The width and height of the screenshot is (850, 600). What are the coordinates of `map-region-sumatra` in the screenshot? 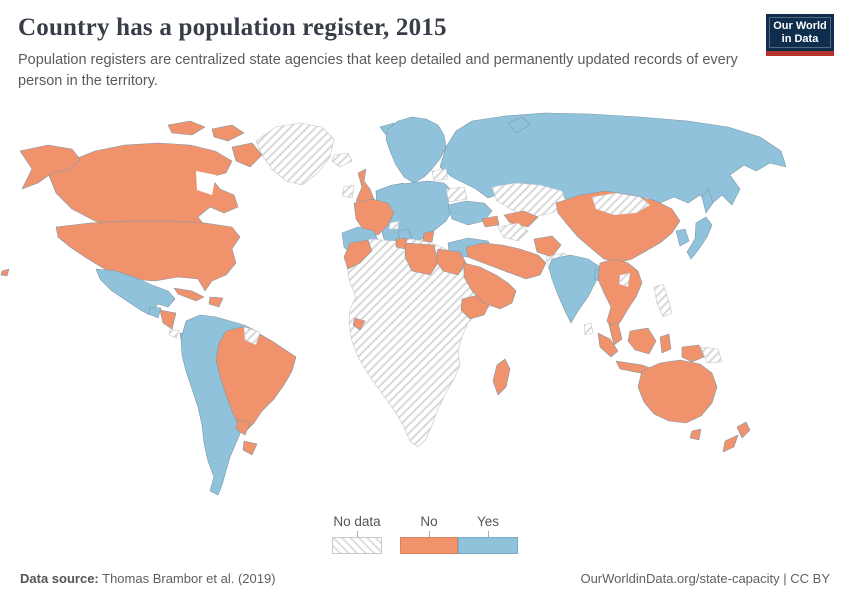 It's located at (608, 345).